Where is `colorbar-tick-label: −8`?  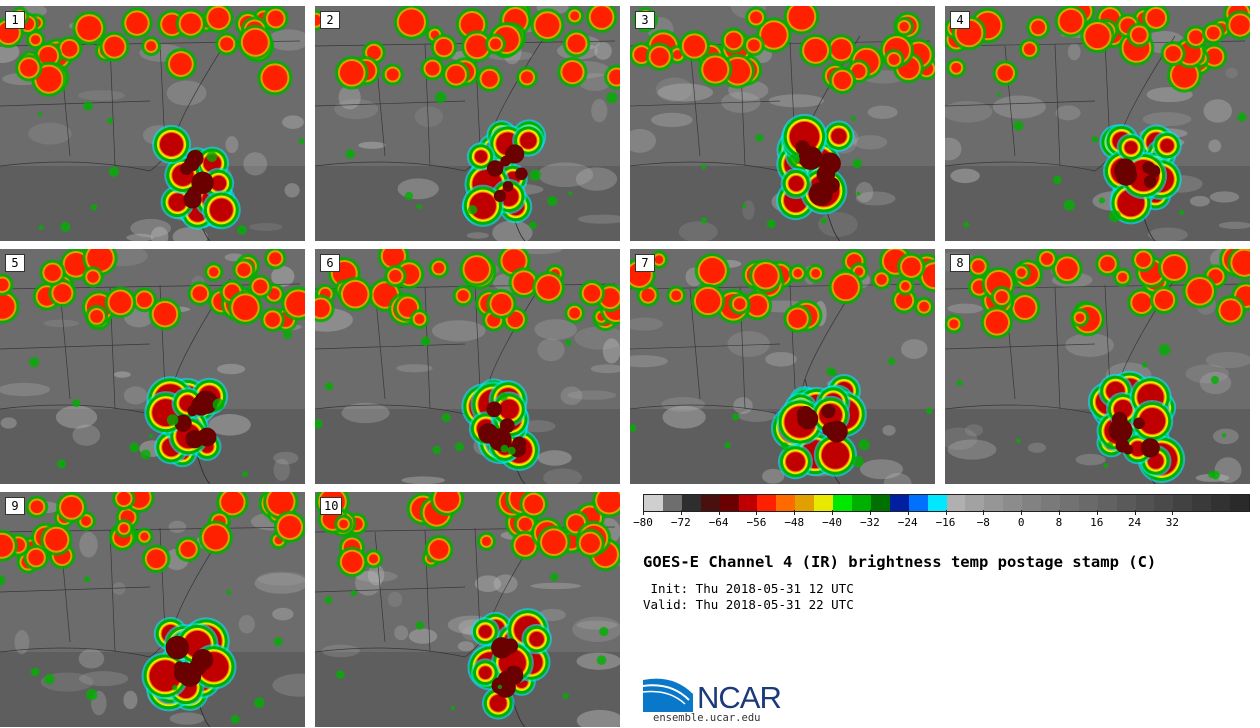
colorbar-tick-label: −8 is located at coordinates (983, 522).